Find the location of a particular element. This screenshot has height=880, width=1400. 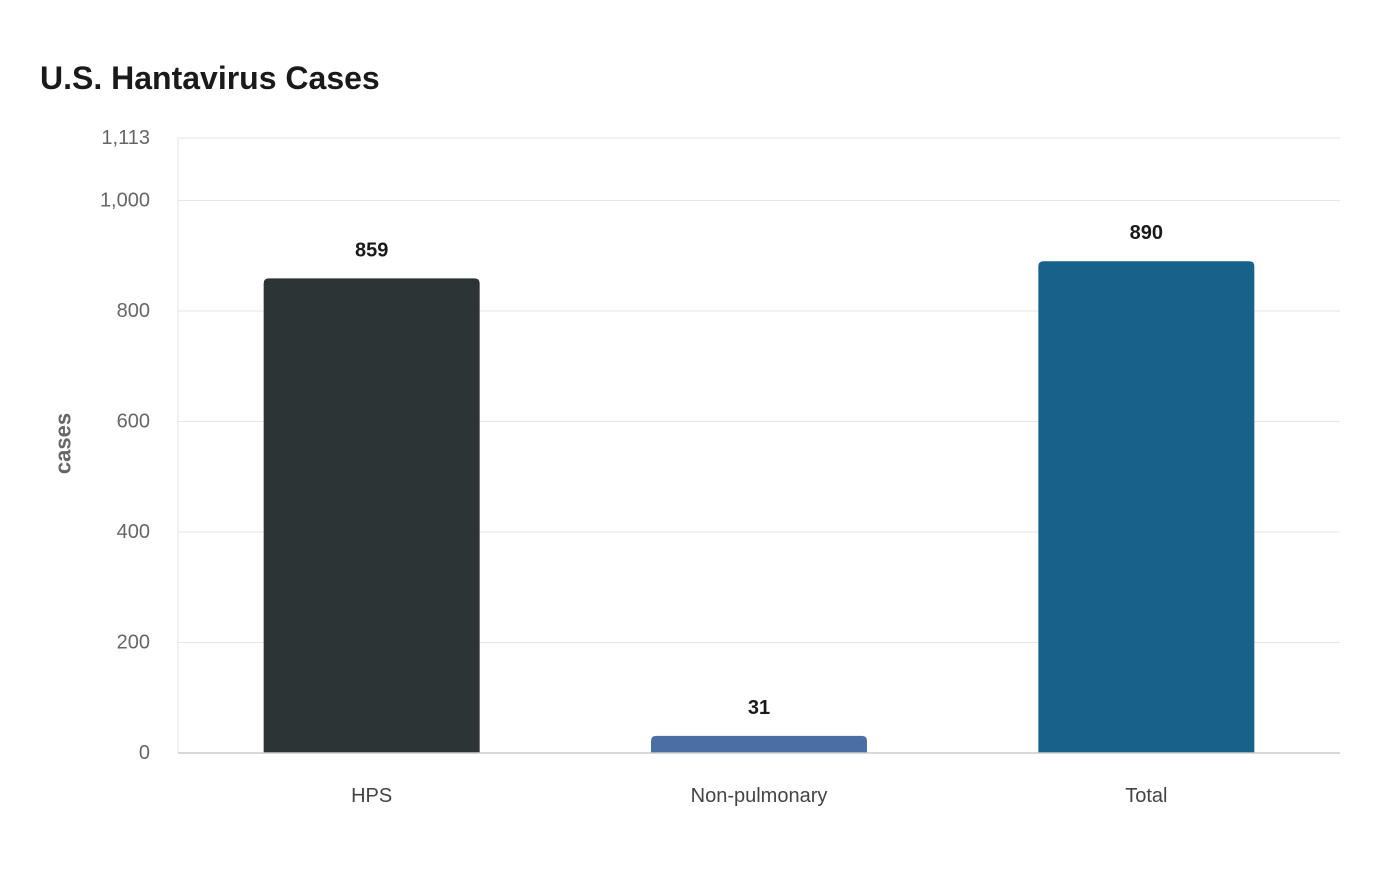

x-axis-ticks: HPS Non-pulmonary Total is located at coordinates (759, 796).